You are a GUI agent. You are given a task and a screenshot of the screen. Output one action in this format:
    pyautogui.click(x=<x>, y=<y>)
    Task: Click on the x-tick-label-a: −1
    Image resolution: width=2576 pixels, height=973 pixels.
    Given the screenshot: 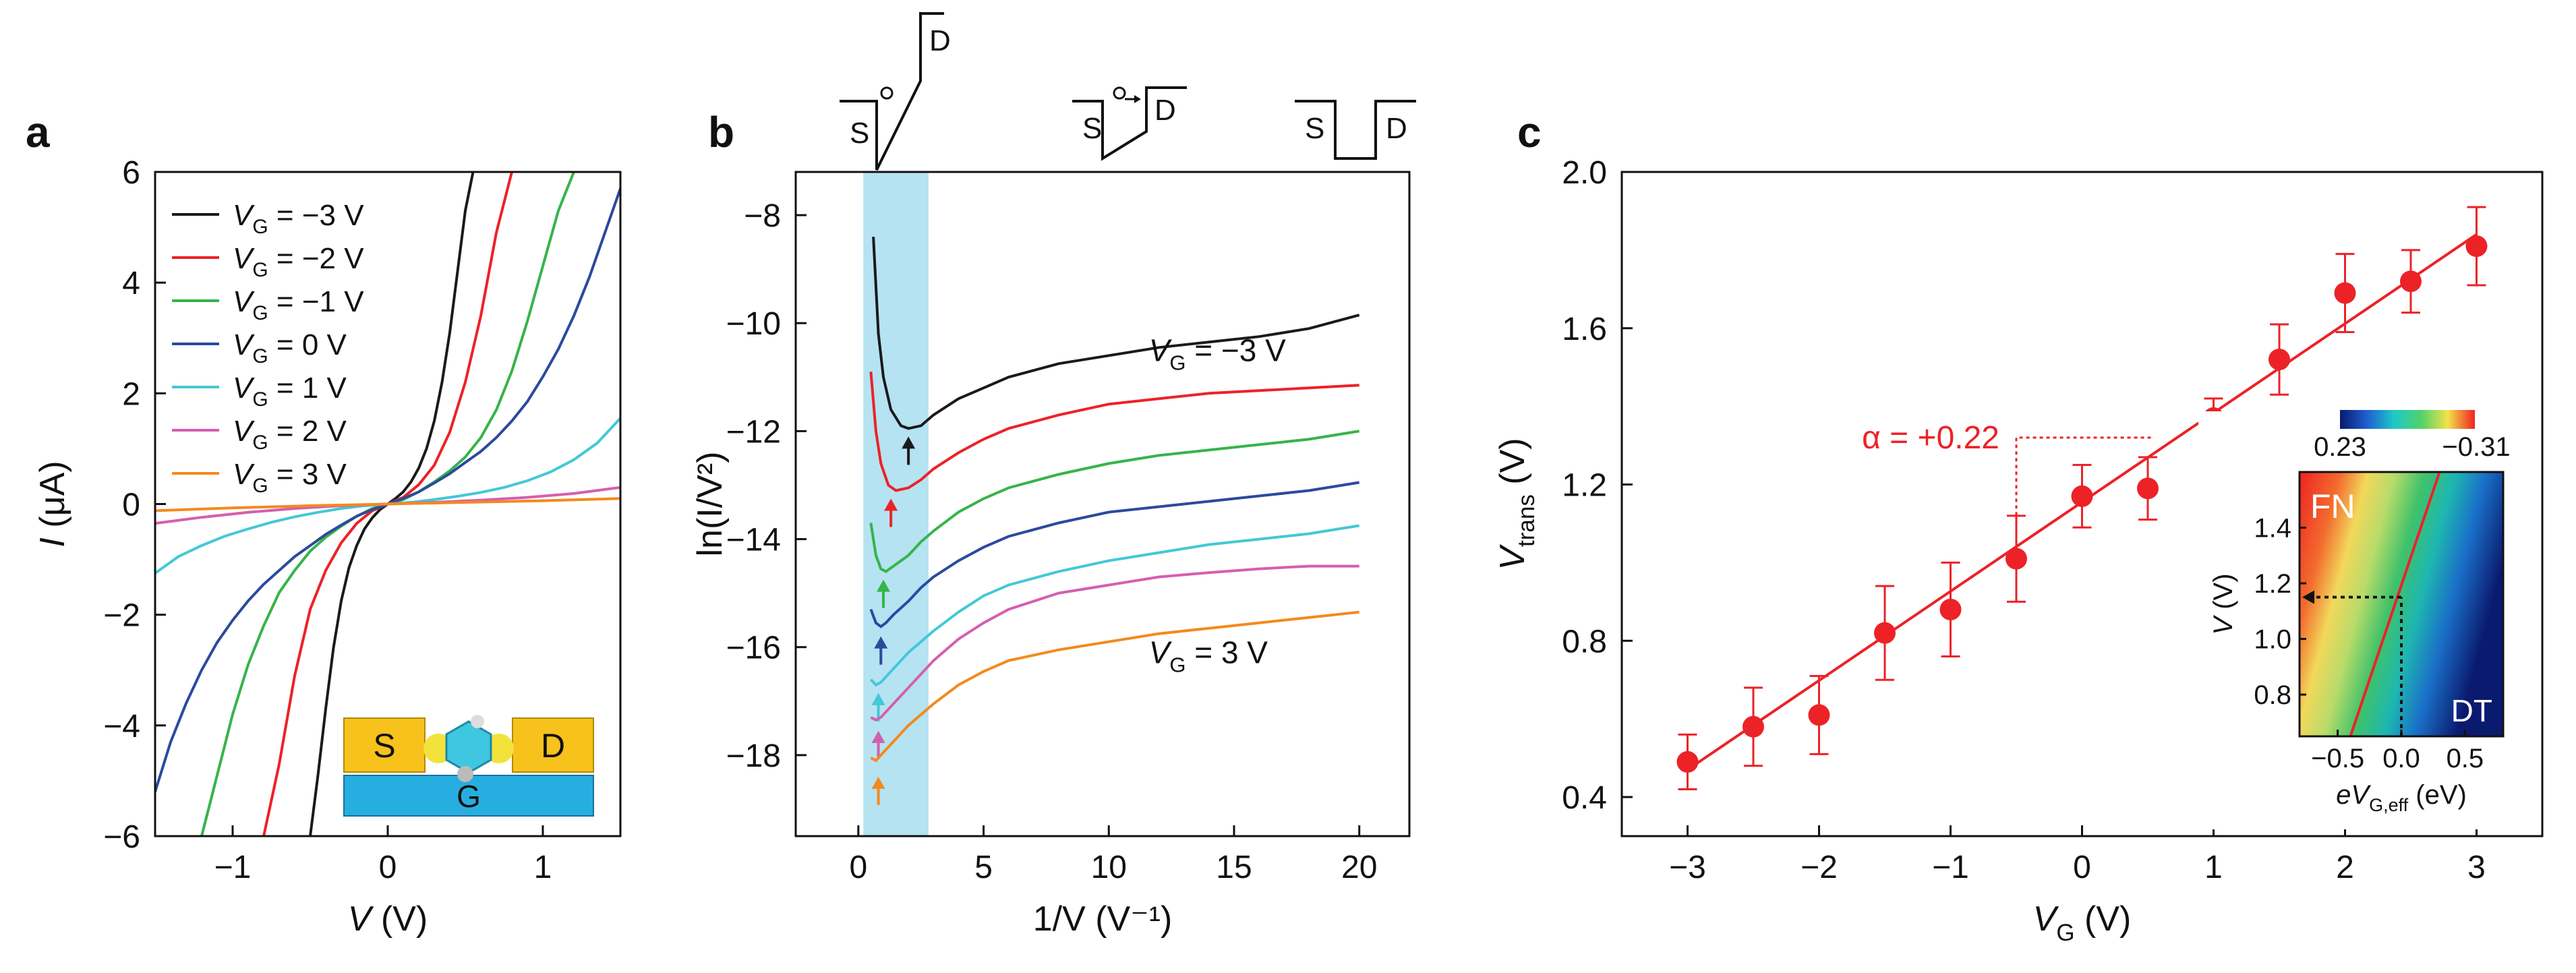 What is the action you would take?
    pyautogui.click(x=233, y=867)
    